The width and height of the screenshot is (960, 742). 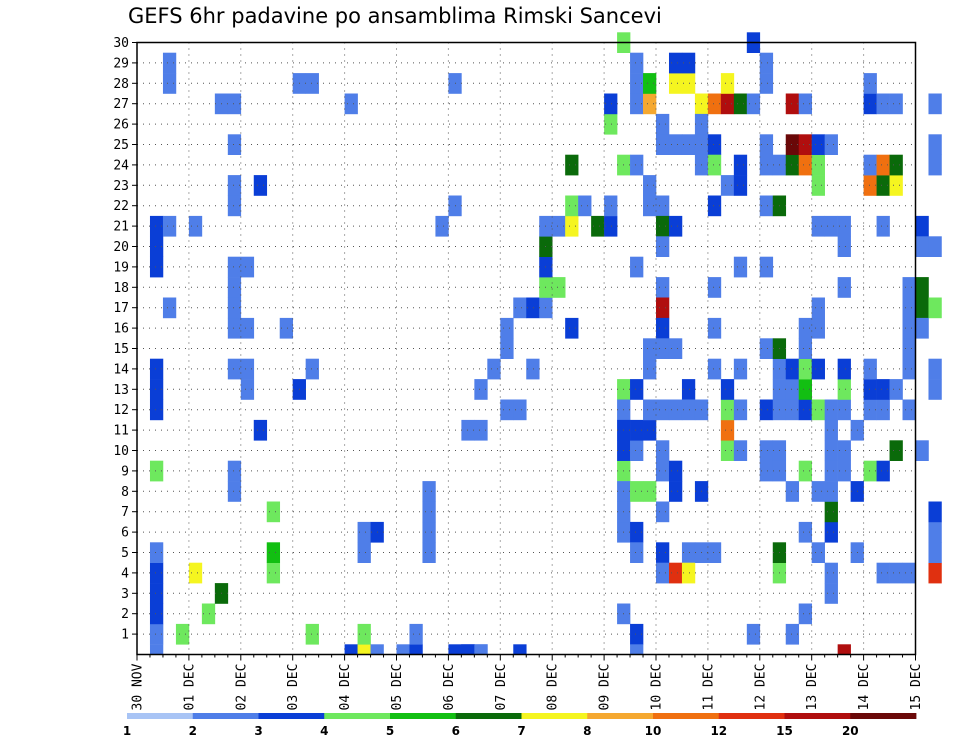 What do you see at coordinates (653, 731) in the screenshot?
I see `colorbar-label: 10` at bounding box center [653, 731].